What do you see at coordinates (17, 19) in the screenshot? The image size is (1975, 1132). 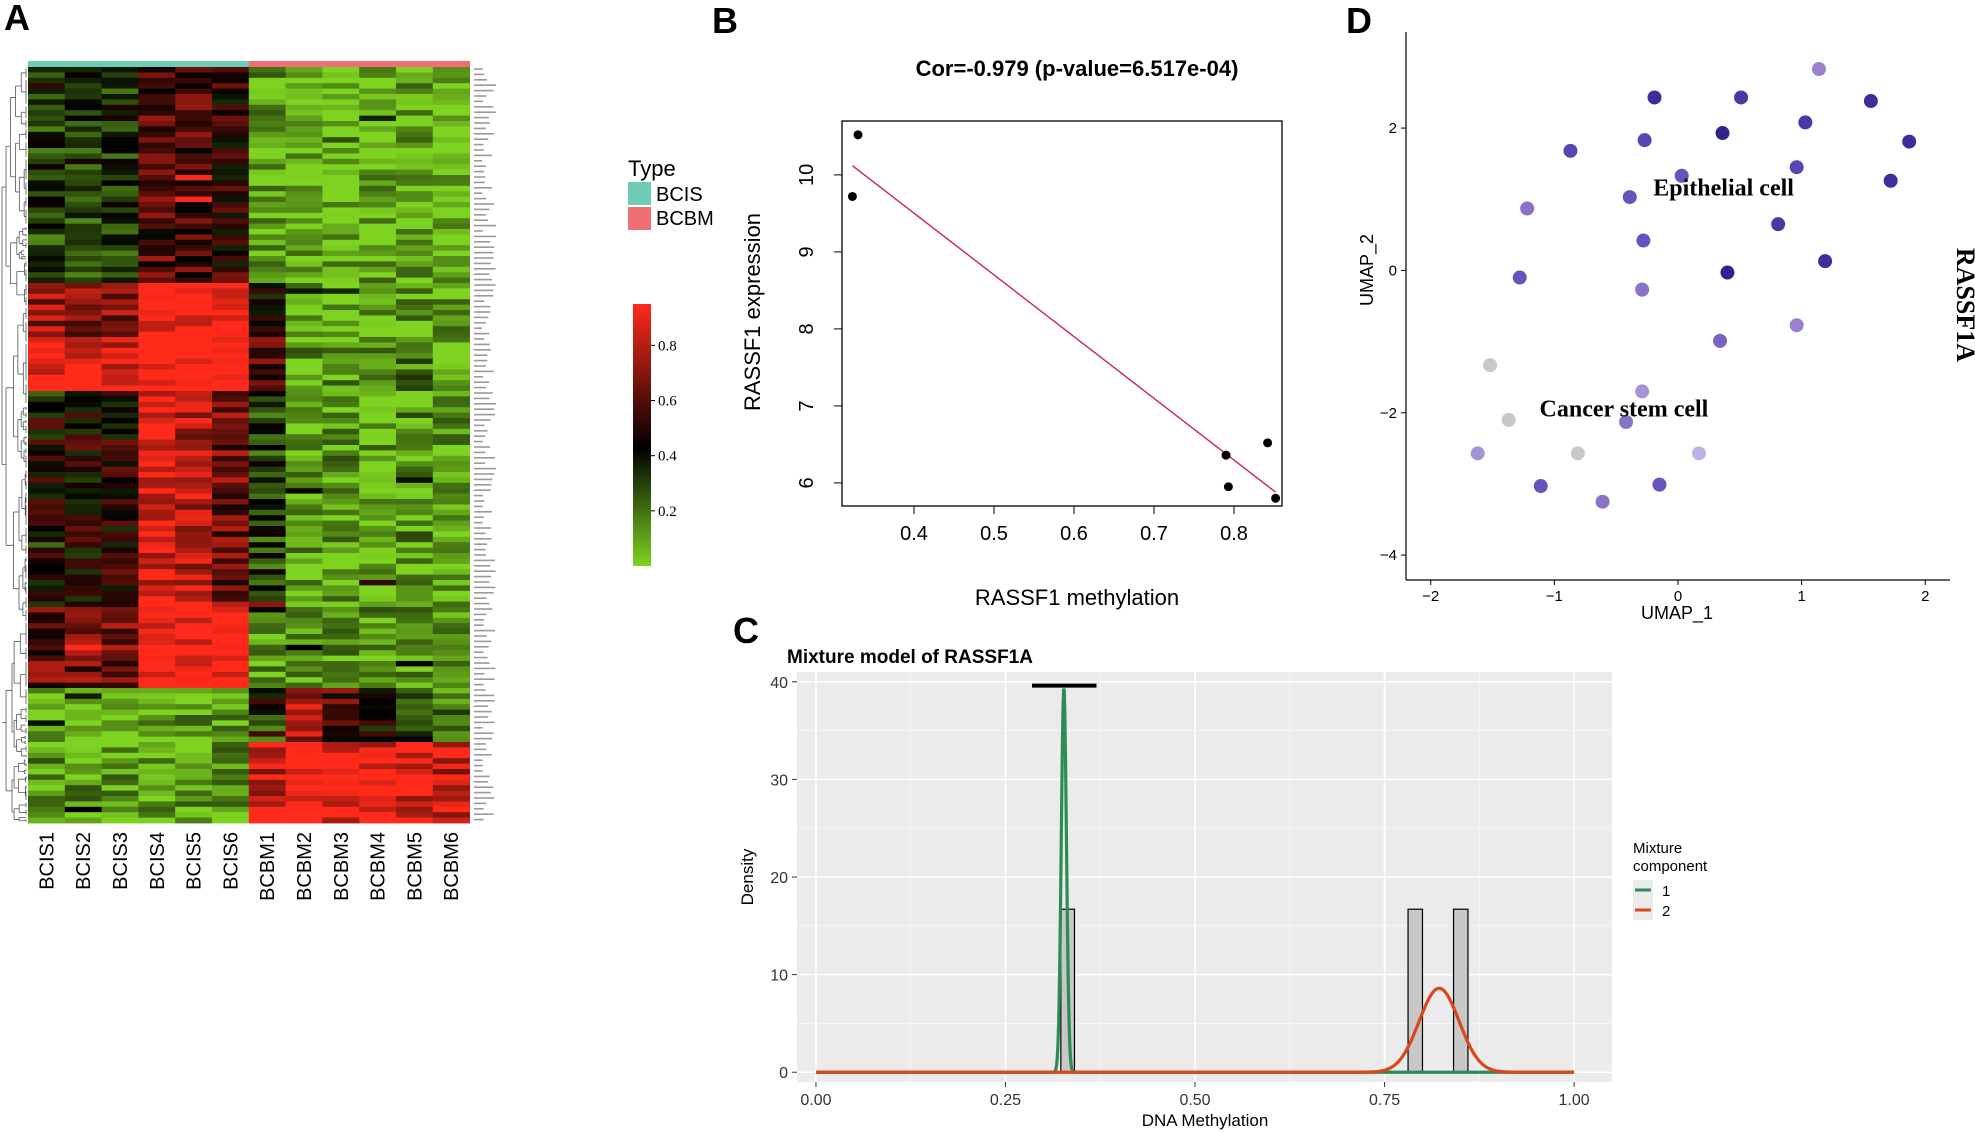 I see `panel-label-a: A` at bounding box center [17, 19].